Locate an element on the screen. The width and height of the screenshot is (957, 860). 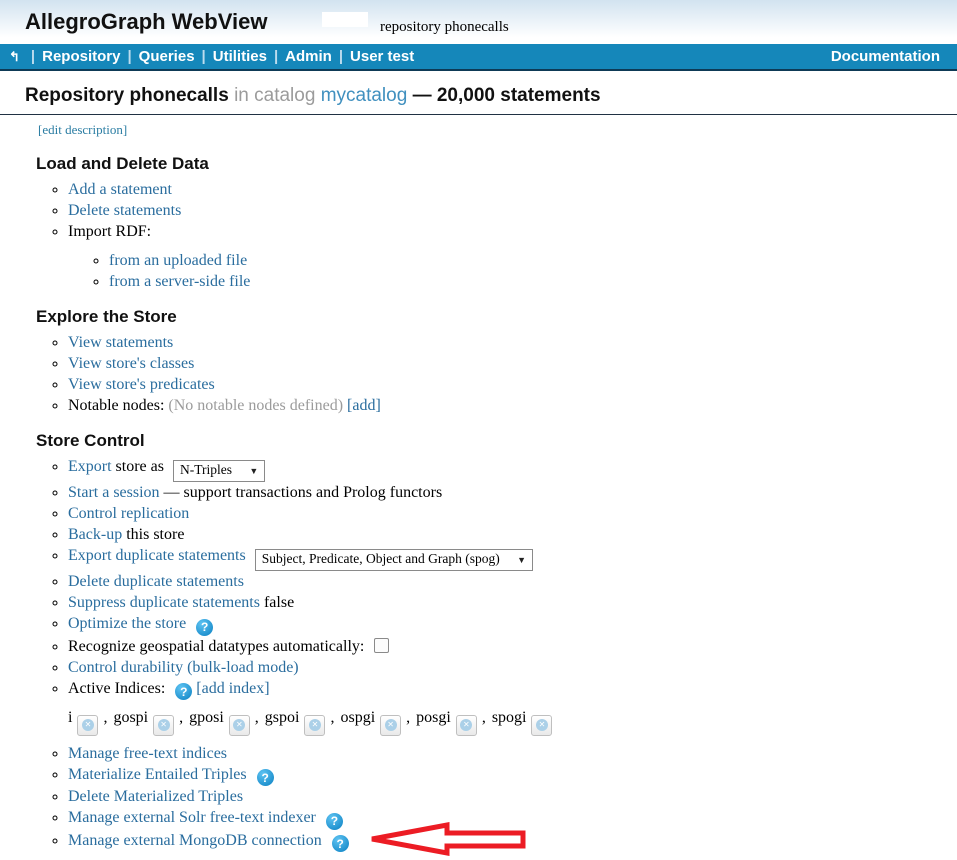
list-item: Manage external MongoDB connection ? is located at coordinates (512, 838).